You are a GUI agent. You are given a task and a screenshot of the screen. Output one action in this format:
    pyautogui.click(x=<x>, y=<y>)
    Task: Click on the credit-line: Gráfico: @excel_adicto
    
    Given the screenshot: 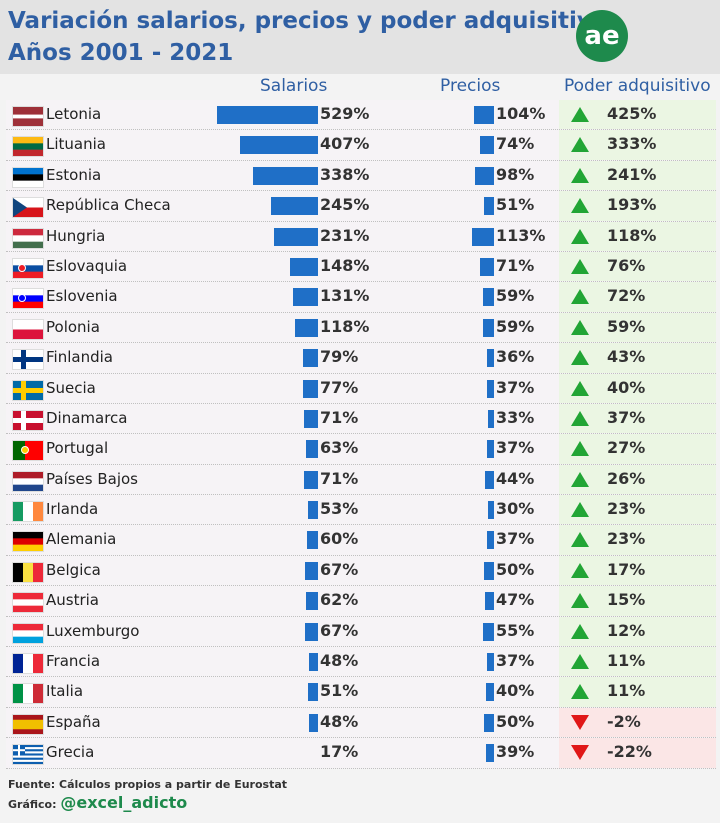 What is the action you would take?
    pyautogui.click(x=97, y=802)
    